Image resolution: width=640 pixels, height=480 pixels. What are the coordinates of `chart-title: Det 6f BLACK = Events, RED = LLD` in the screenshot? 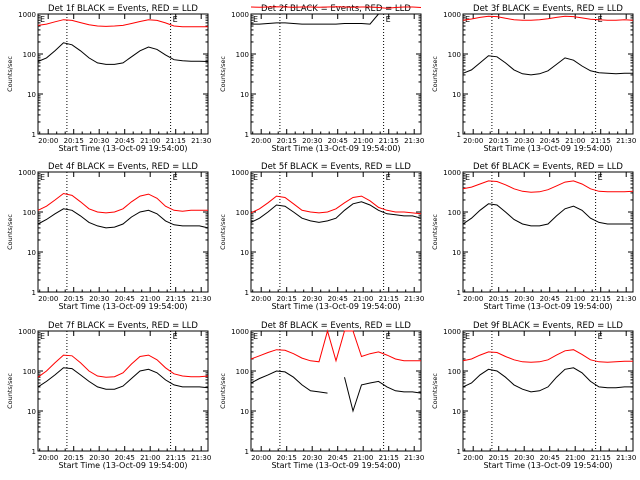 It's located at (548, 167).